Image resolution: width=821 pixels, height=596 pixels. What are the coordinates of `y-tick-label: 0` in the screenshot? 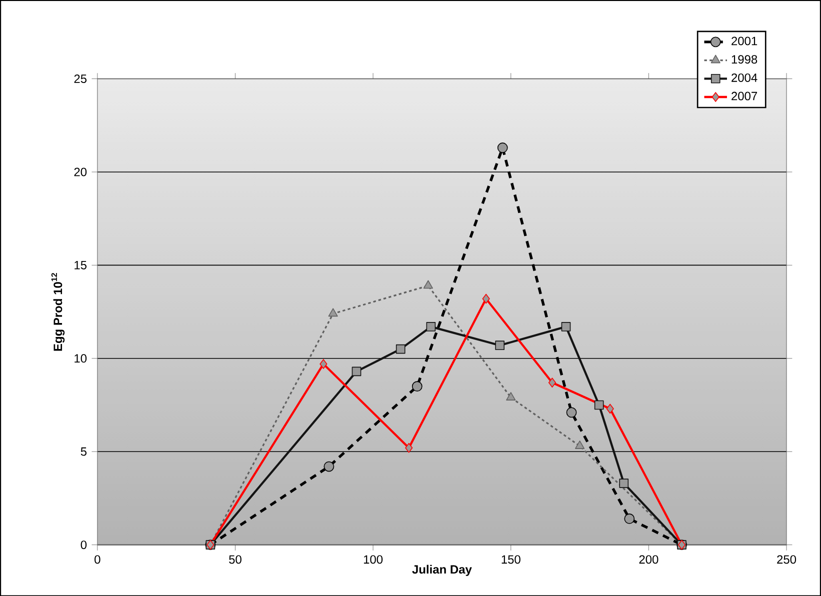 It's located at (83, 544).